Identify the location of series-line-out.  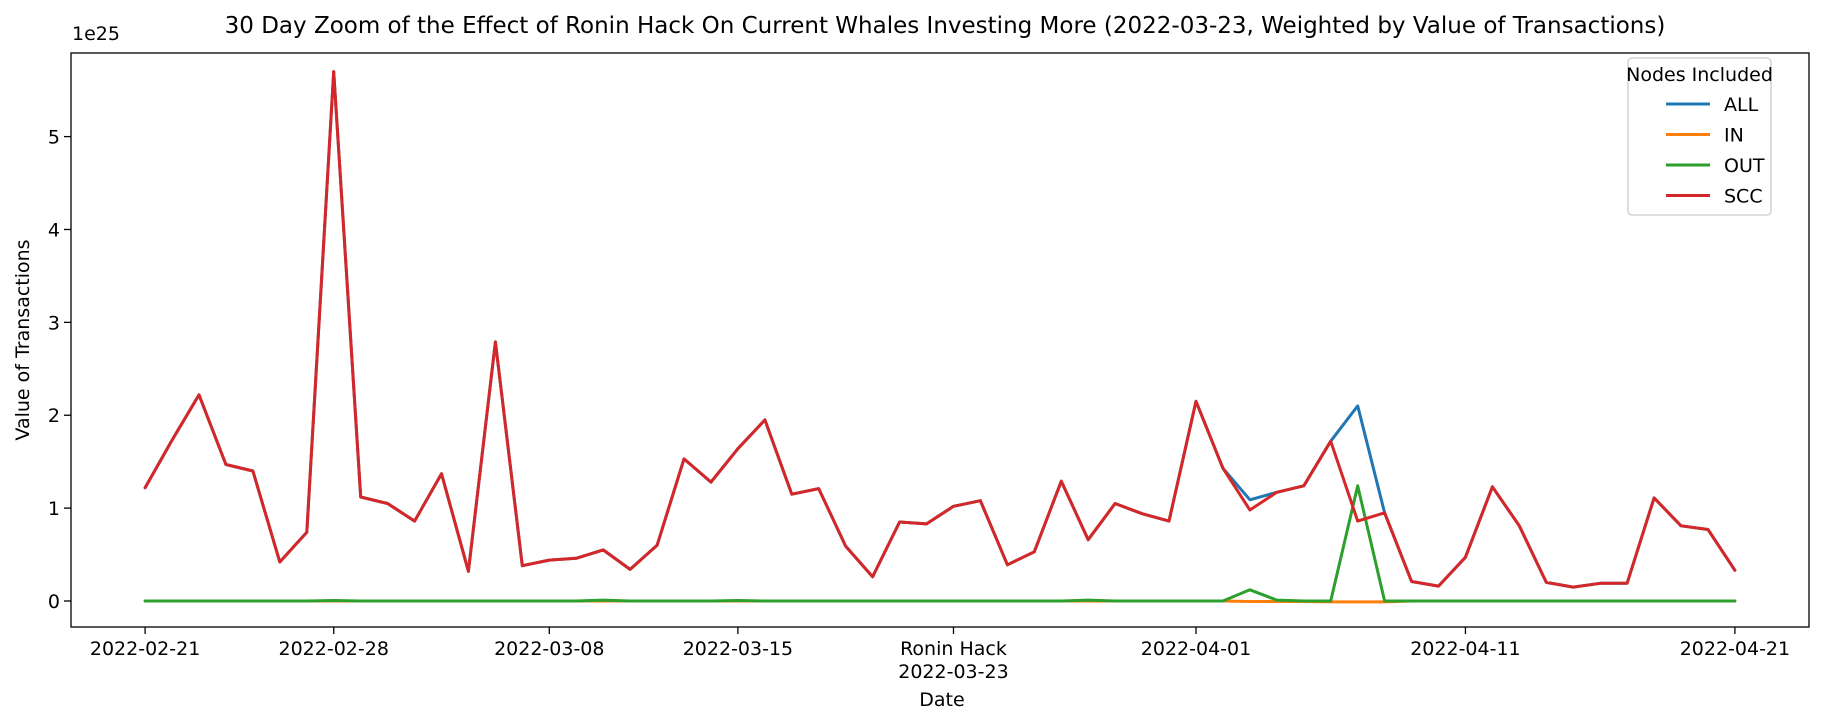
(940, 543).